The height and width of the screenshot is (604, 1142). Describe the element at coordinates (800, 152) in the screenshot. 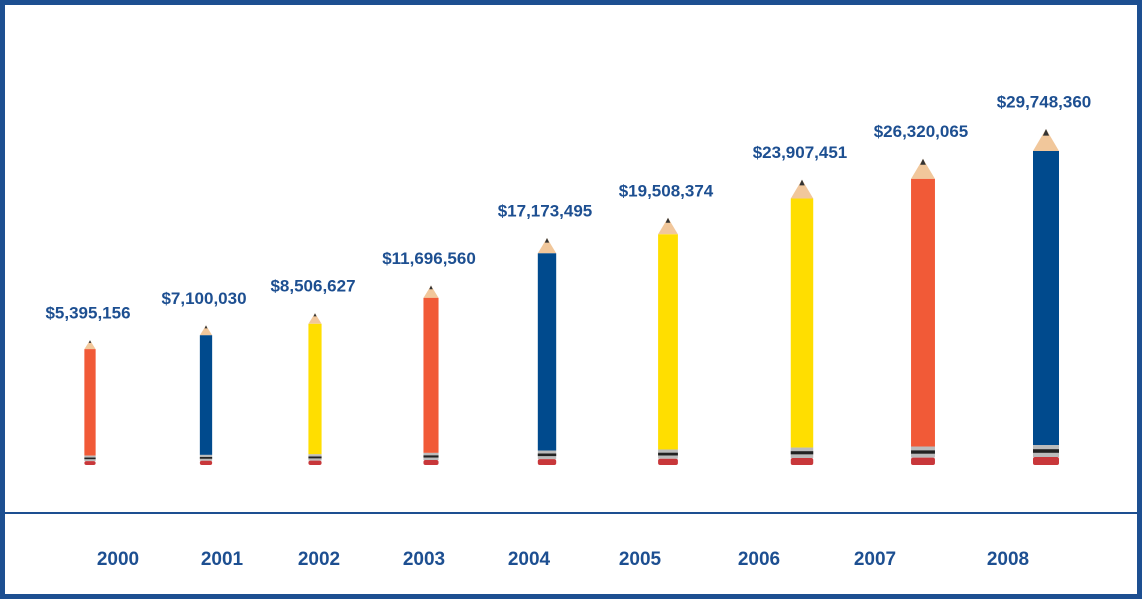

I see `value-label: $23,907,451` at that location.